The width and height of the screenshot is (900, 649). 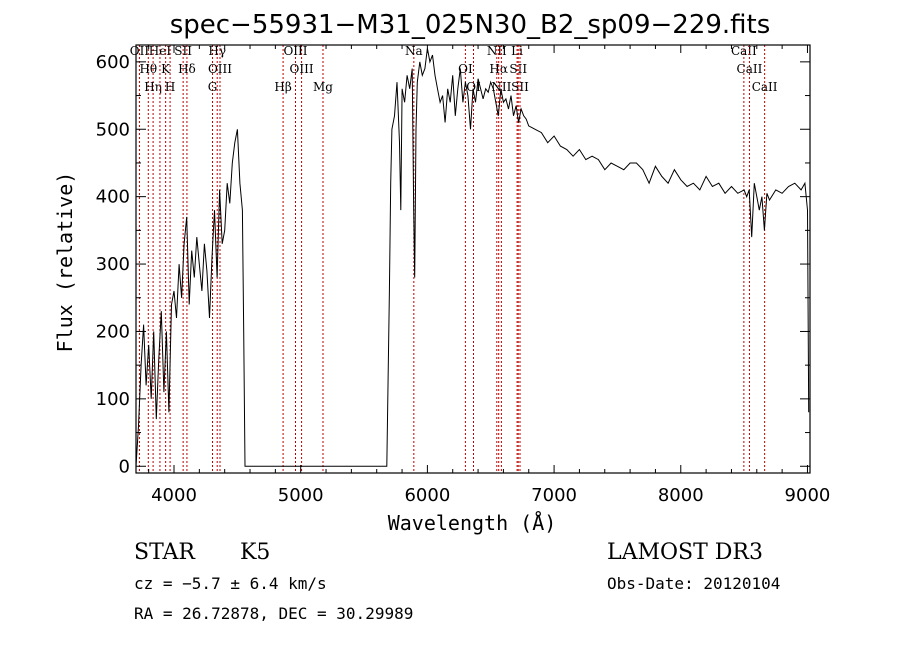 What do you see at coordinates (470, 25) in the screenshot?
I see `chart-title: spec−55931−M31_025N30_B2_sp09−229.fits` at bounding box center [470, 25].